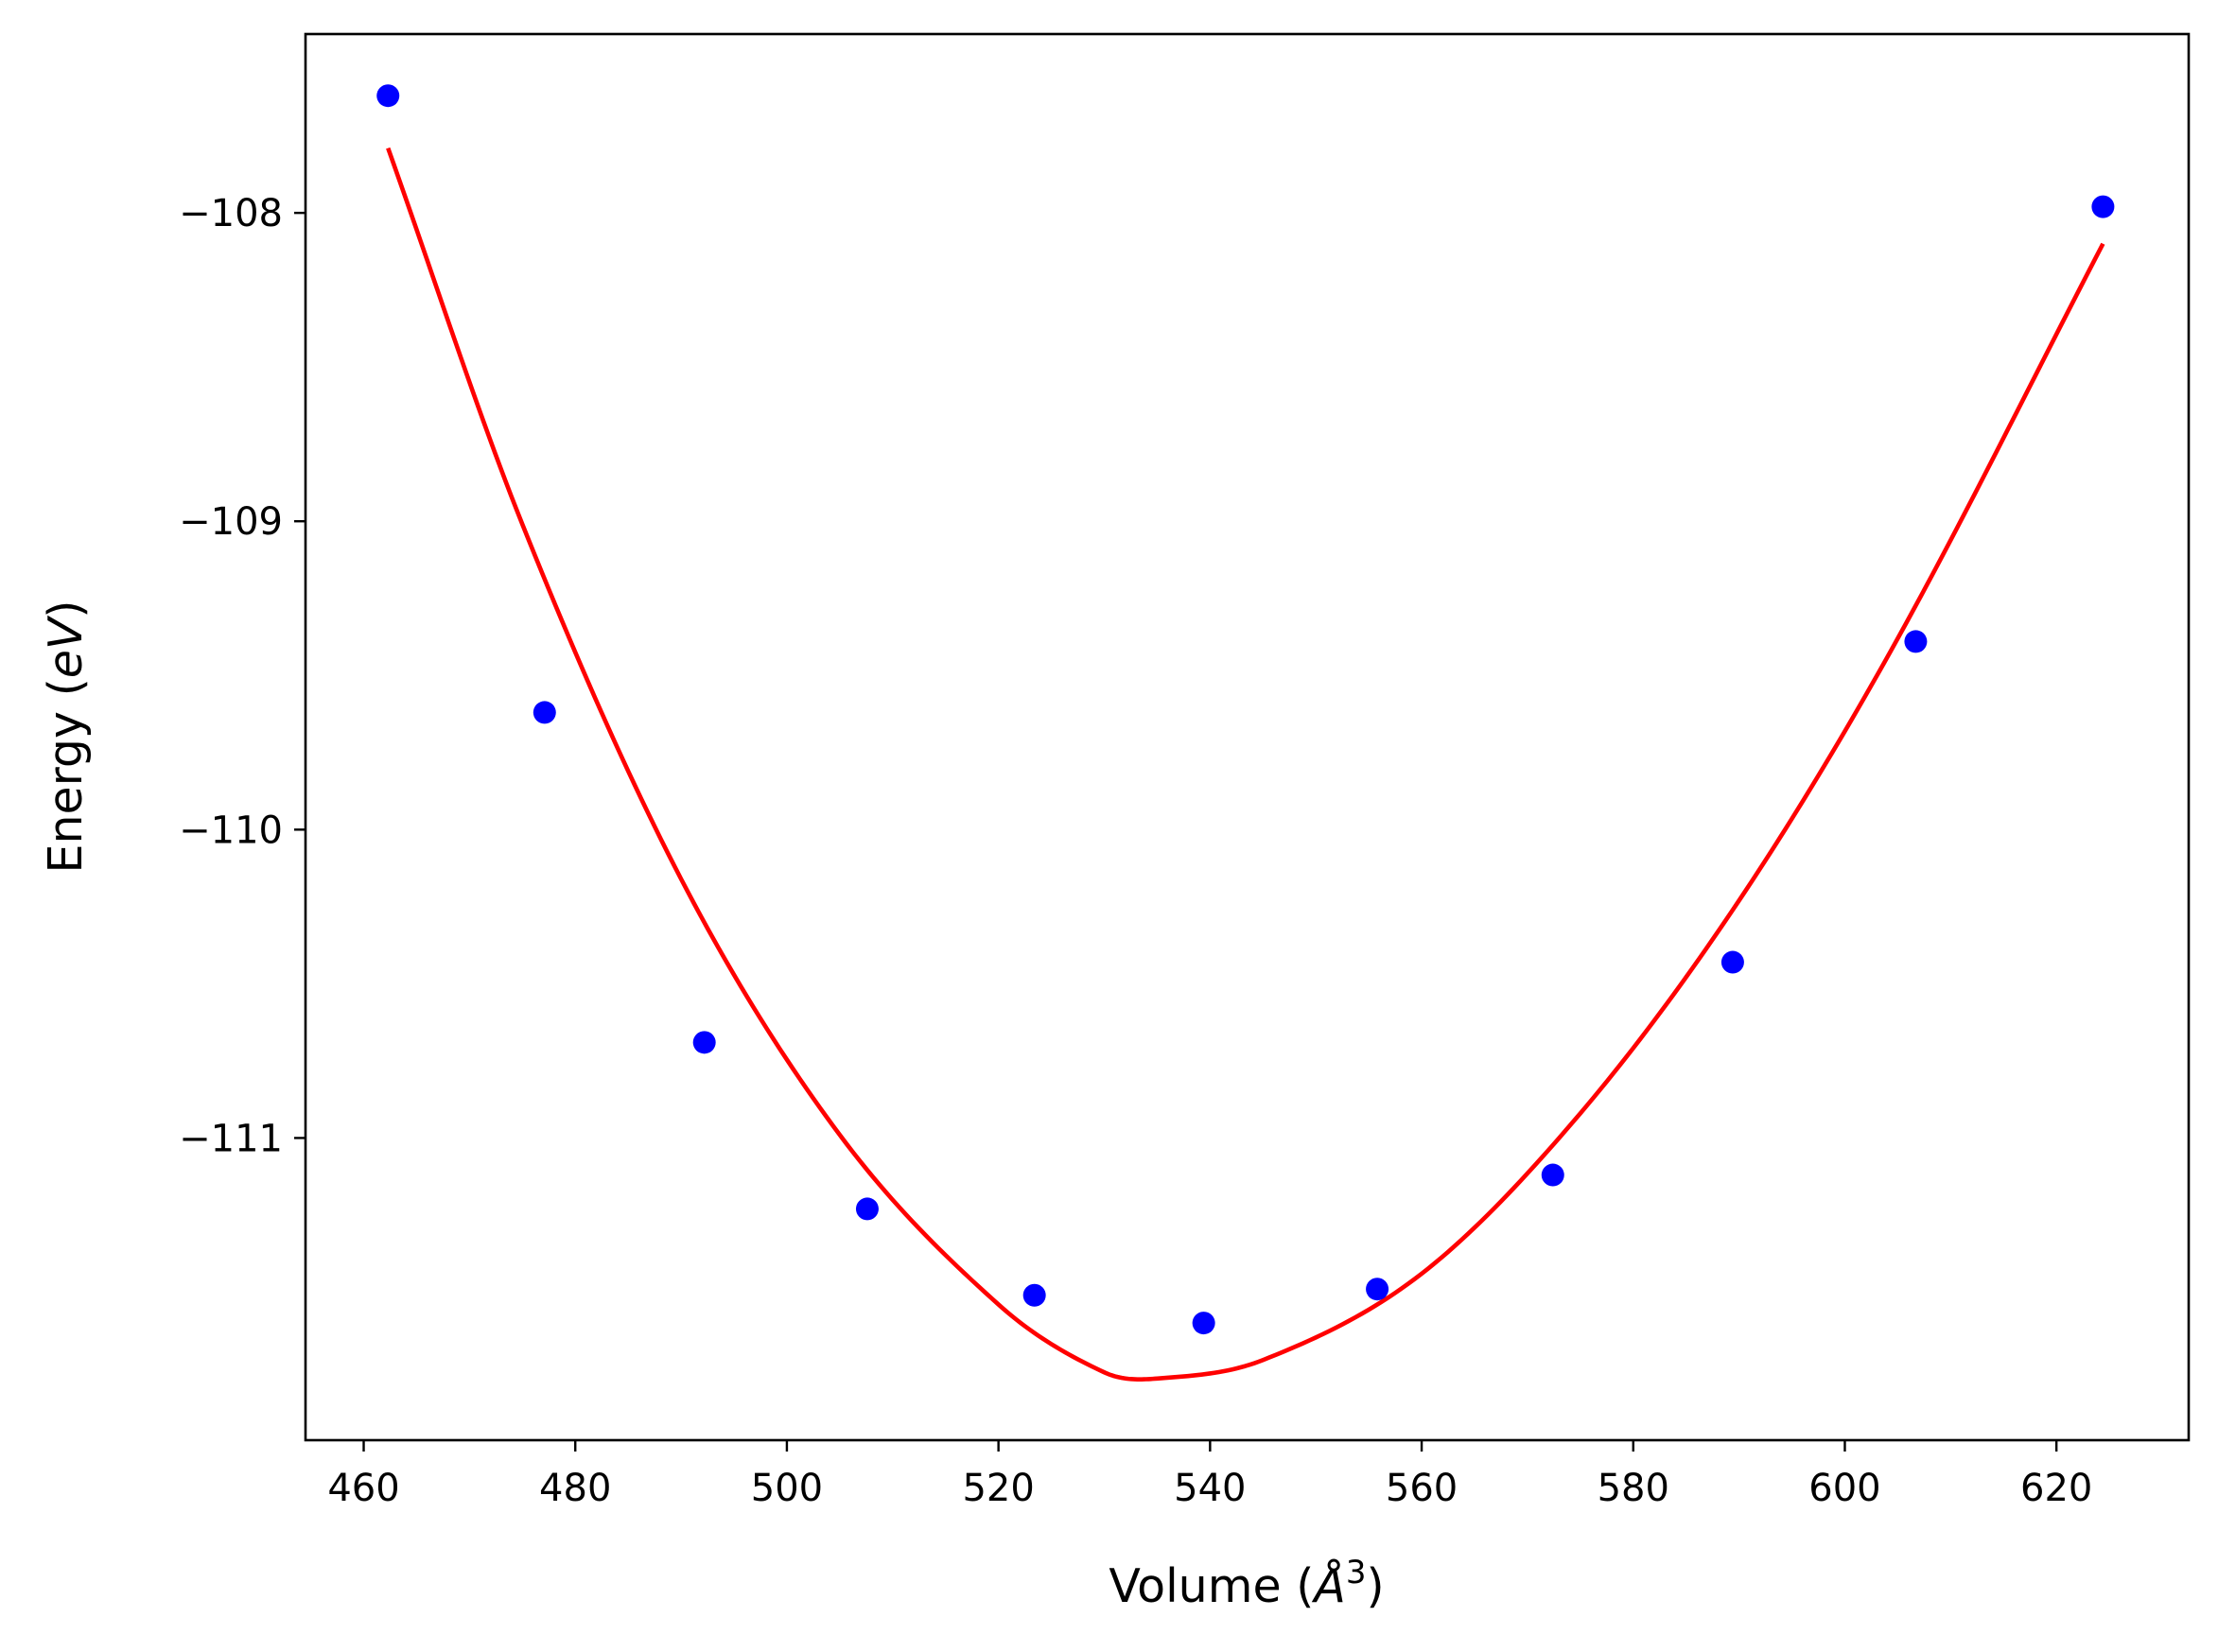 This screenshot has width=2218, height=1652. Describe the element at coordinates (1211, 1586) in the screenshot. I see `x-axis-title-text: Volume (` at that location.